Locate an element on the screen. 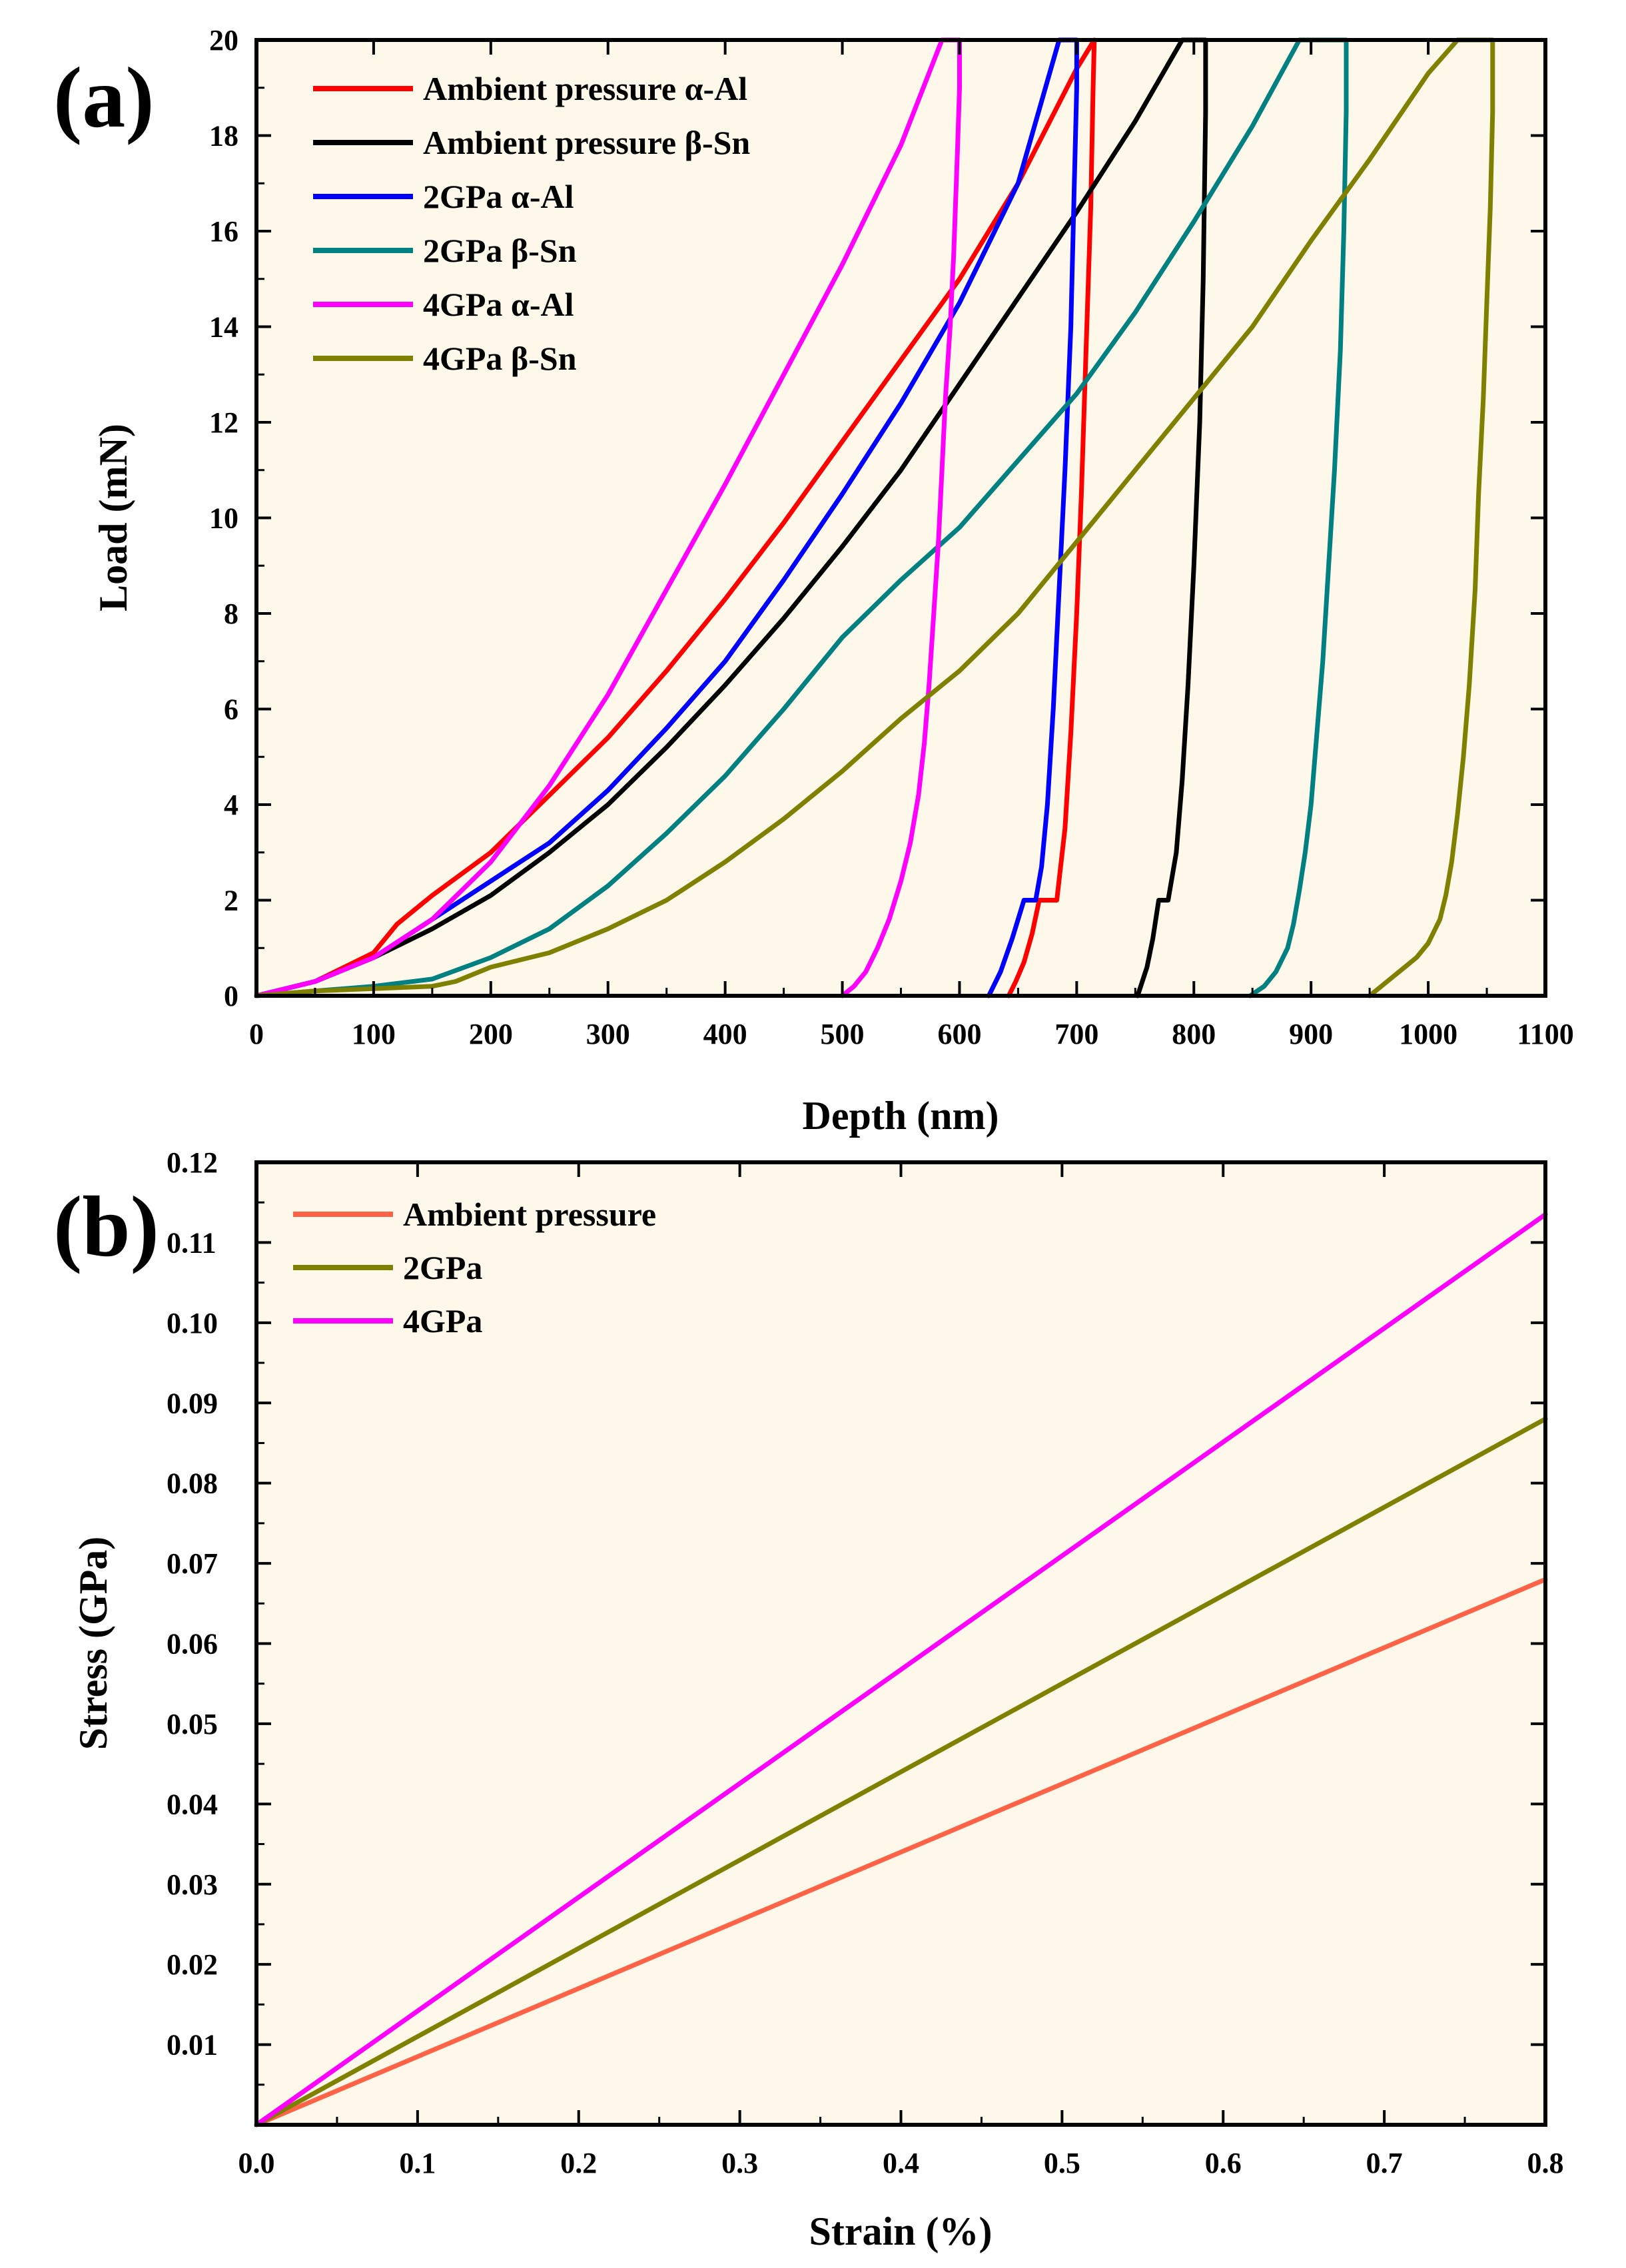 This screenshot has width=1626, height=2268. panel-a-legend-label: Ambient pressure α-Al is located at coordinates (585, 89).